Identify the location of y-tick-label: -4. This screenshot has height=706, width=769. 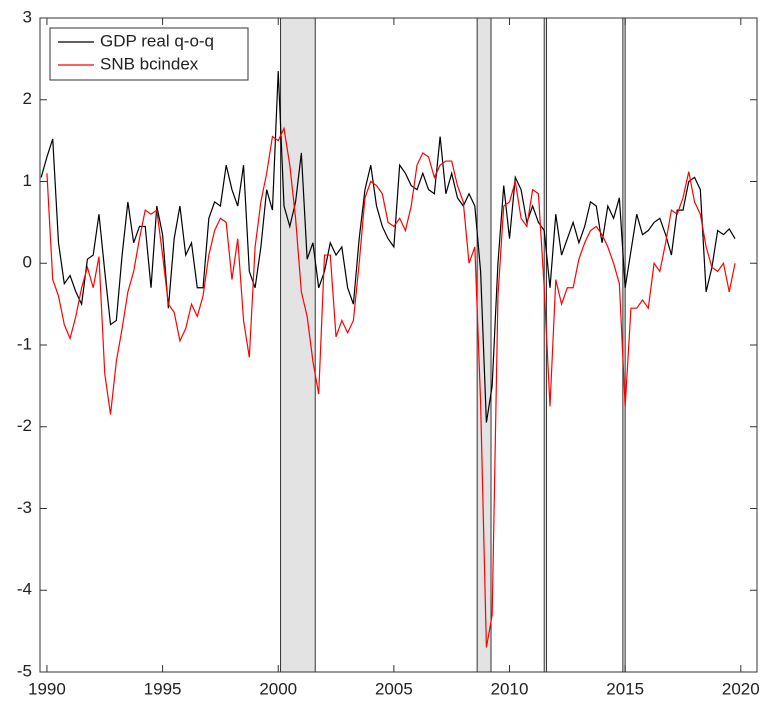
(24, 589).